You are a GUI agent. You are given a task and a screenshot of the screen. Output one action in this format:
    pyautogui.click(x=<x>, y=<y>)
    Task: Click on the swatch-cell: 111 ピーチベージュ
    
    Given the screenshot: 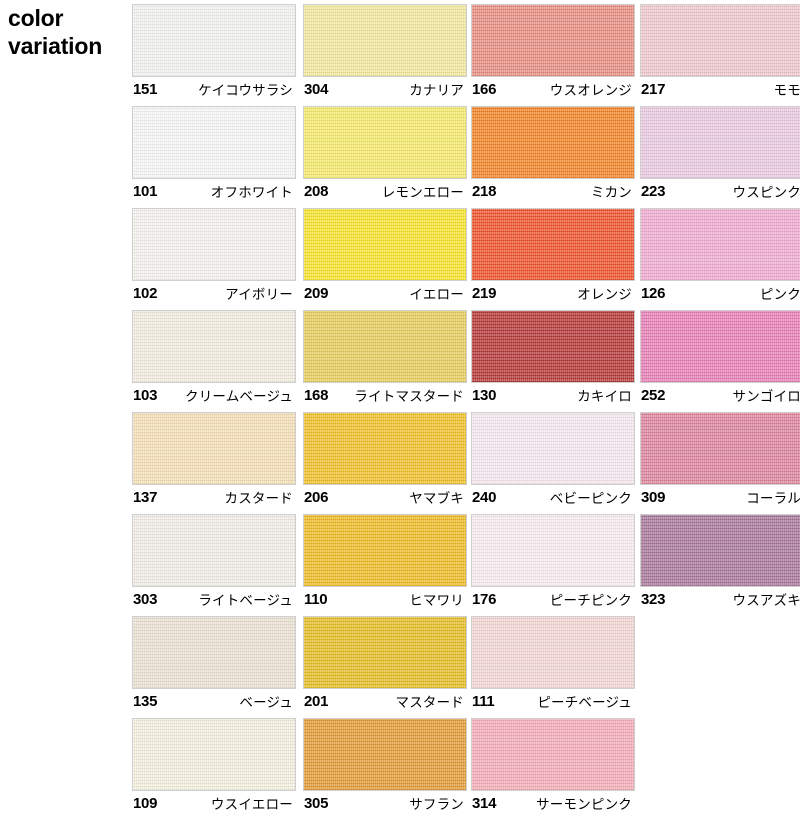 What is the action you would take?
    pyautogui.click(x=554, y=664)
    